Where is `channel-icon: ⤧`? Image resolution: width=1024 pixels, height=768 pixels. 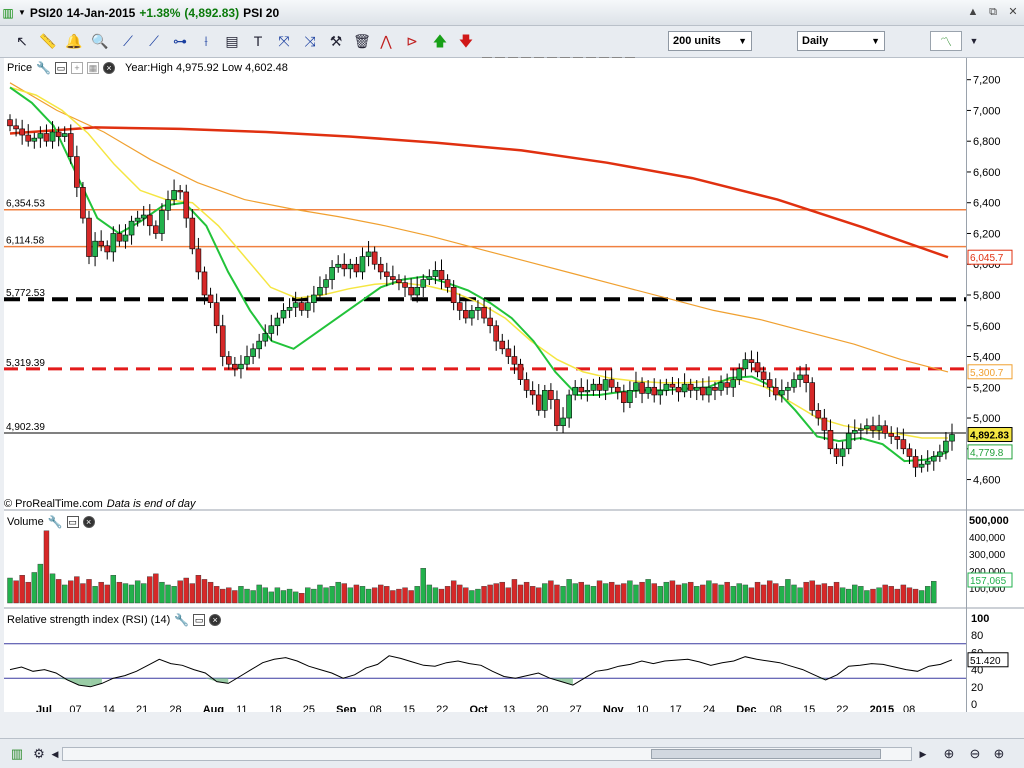
channel-icon: ⤧ is located at coordinates (284, 41).